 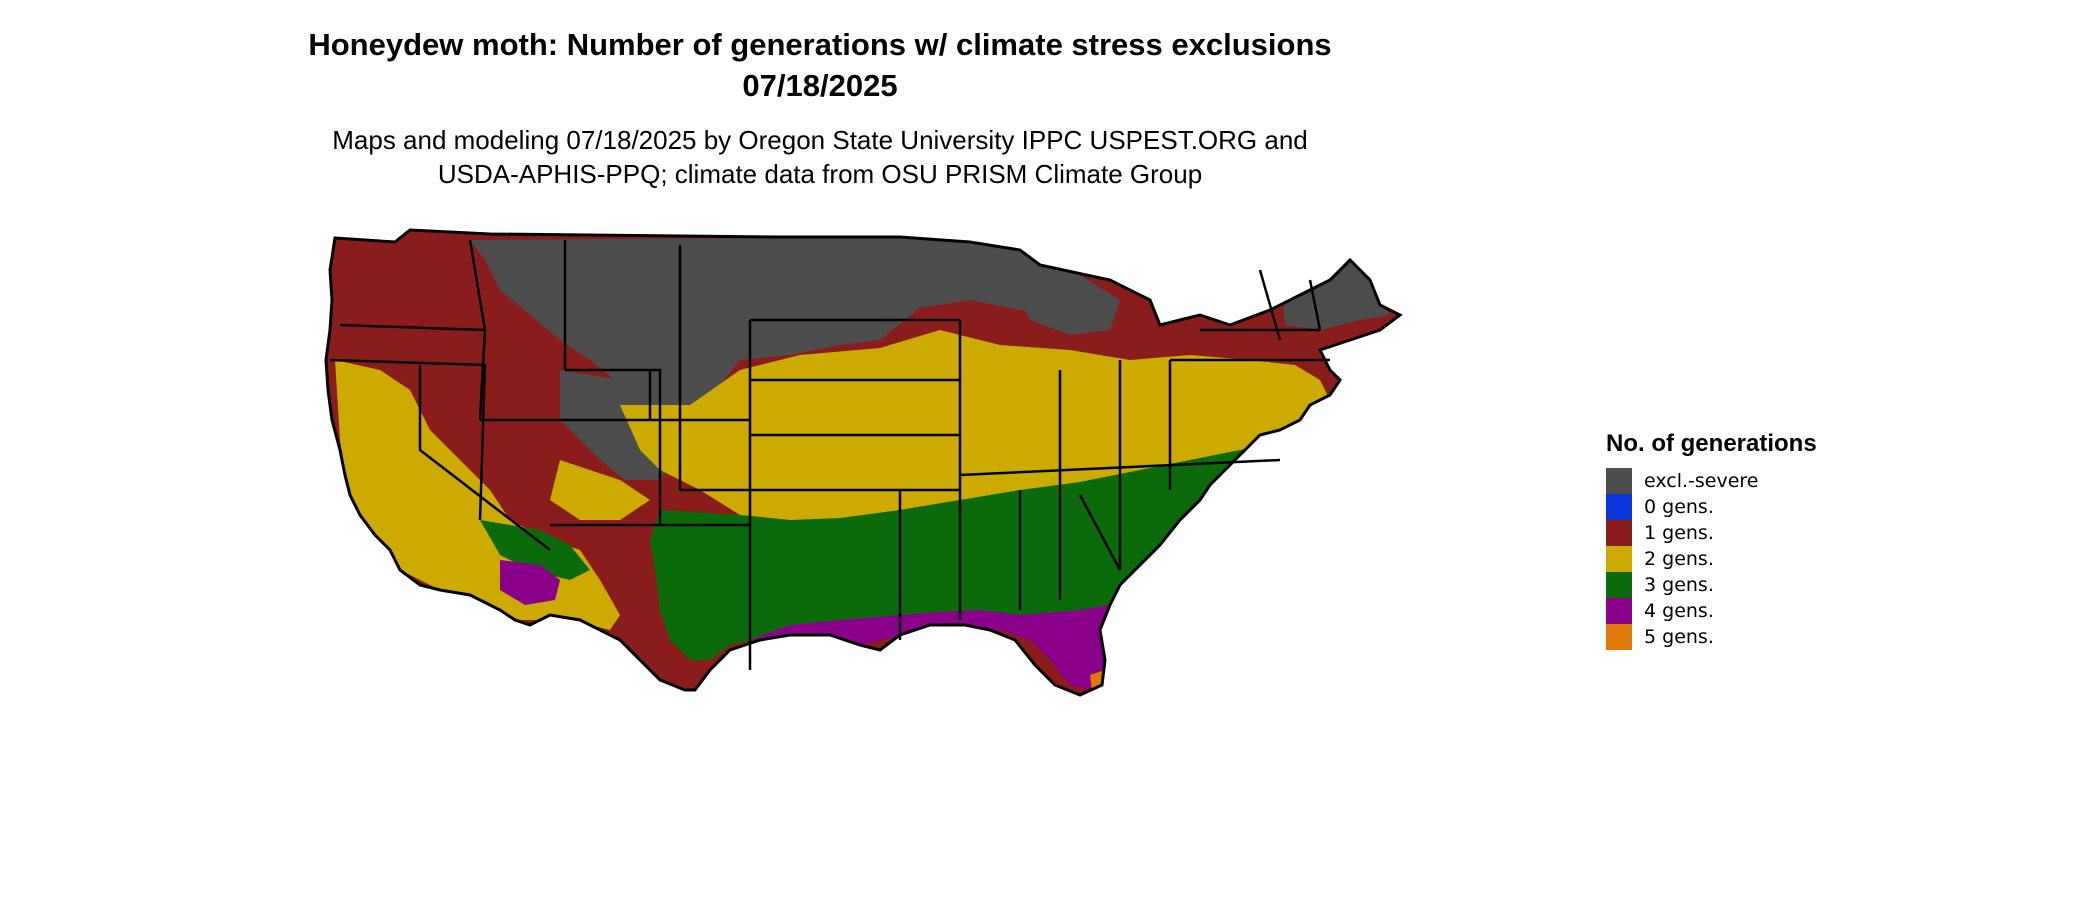 I want to click on region-2gen-southwest, so click(x=600, y=490).